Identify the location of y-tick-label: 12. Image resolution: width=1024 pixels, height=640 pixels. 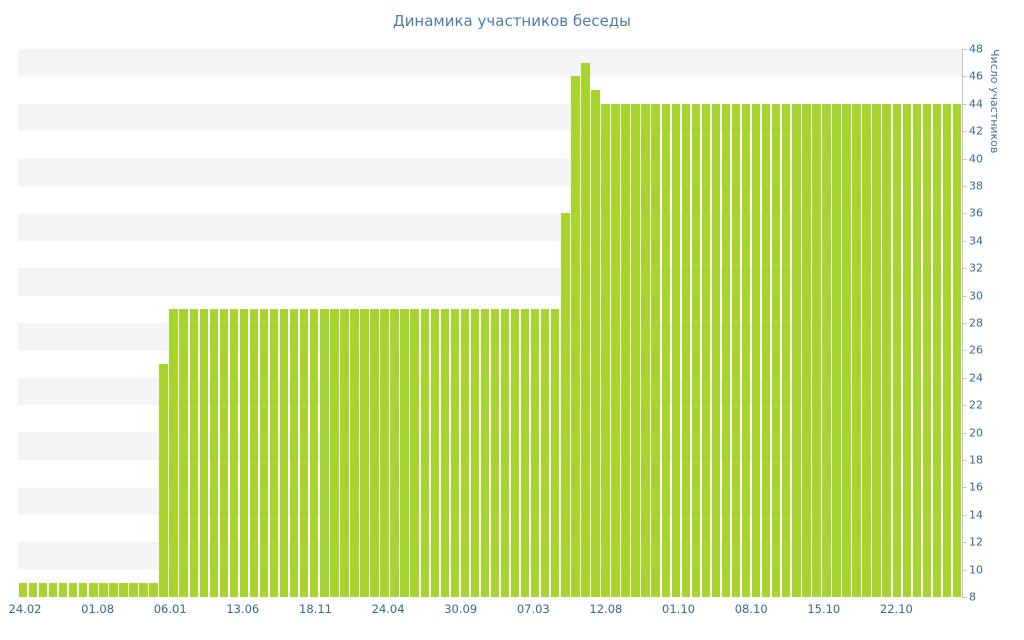
(976, 542).